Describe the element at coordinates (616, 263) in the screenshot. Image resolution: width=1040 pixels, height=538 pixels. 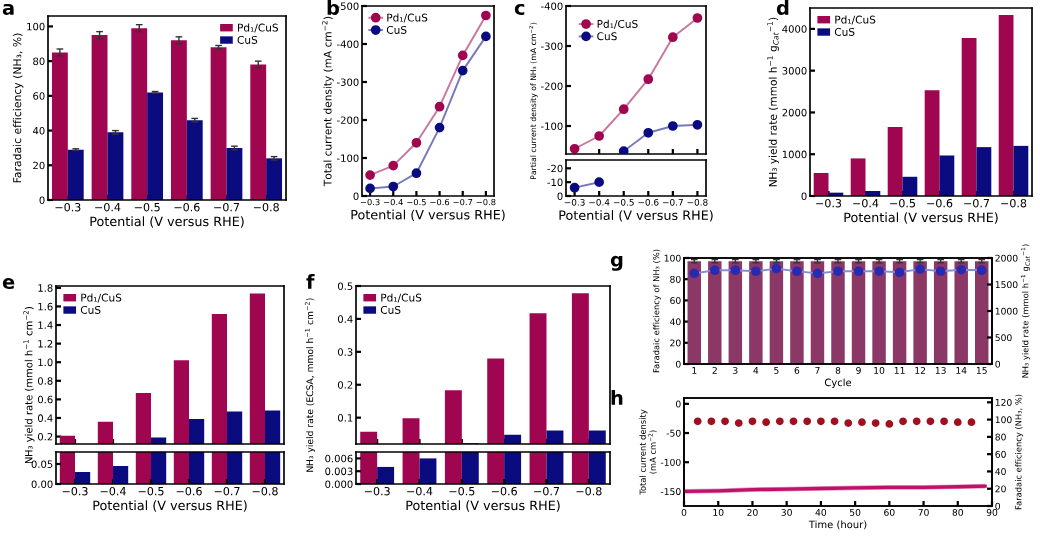
I see `chart-title: g` at that location.